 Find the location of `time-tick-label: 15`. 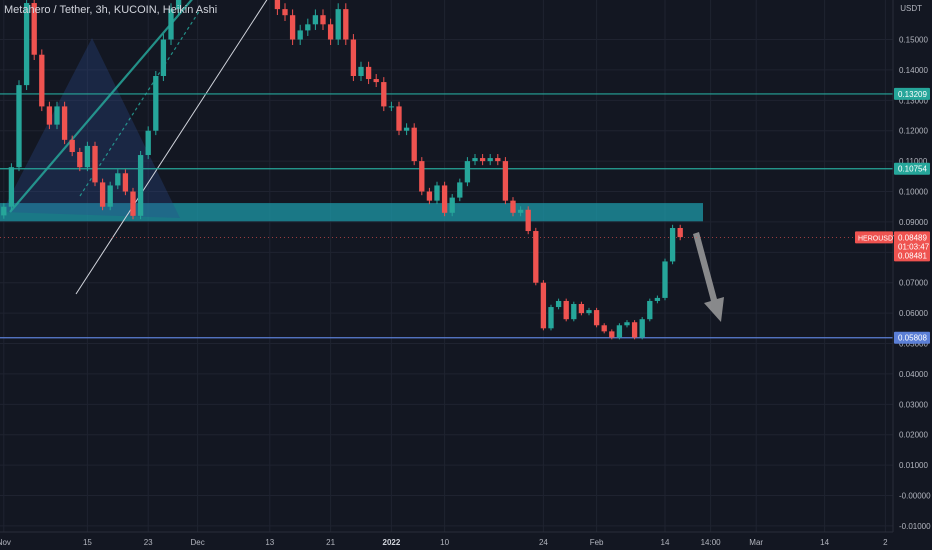

time-tick-label: 15 is located at coordinates (87, 542).